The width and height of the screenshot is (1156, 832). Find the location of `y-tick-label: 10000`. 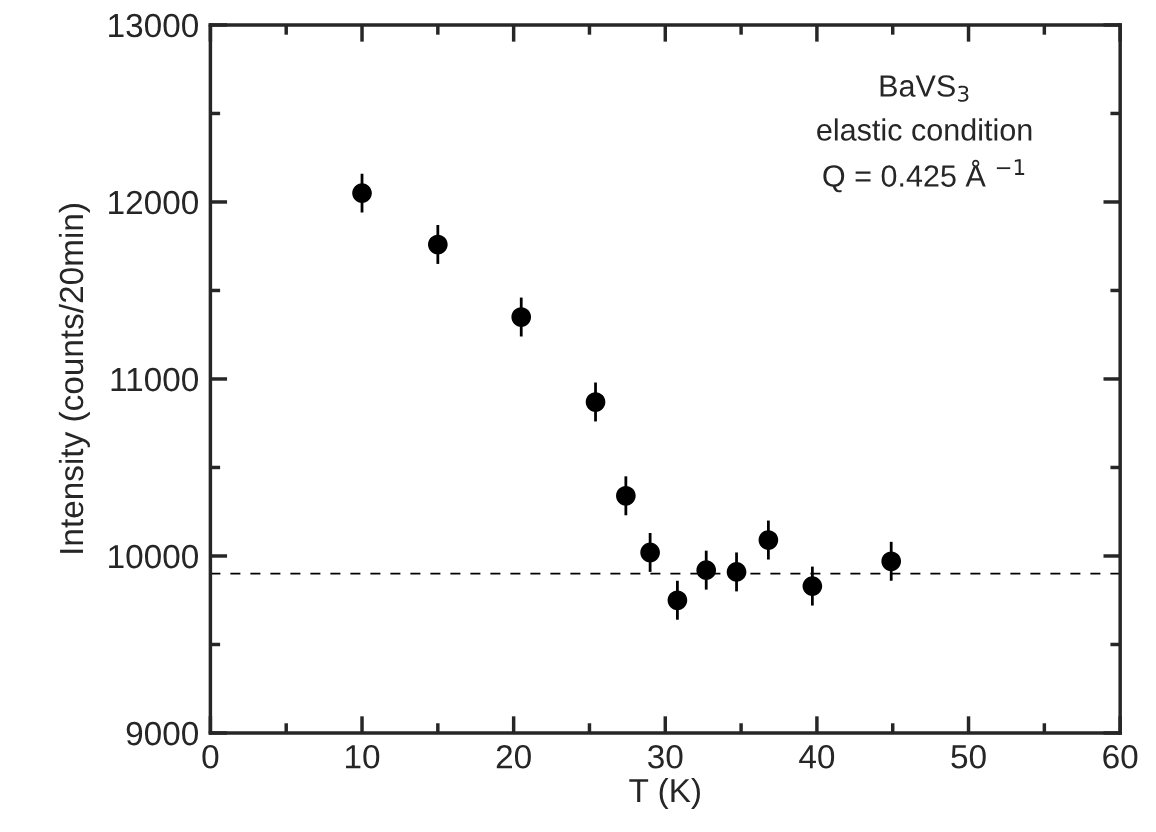

y-tick-label: 10000 is located at coordinates (153, 556).